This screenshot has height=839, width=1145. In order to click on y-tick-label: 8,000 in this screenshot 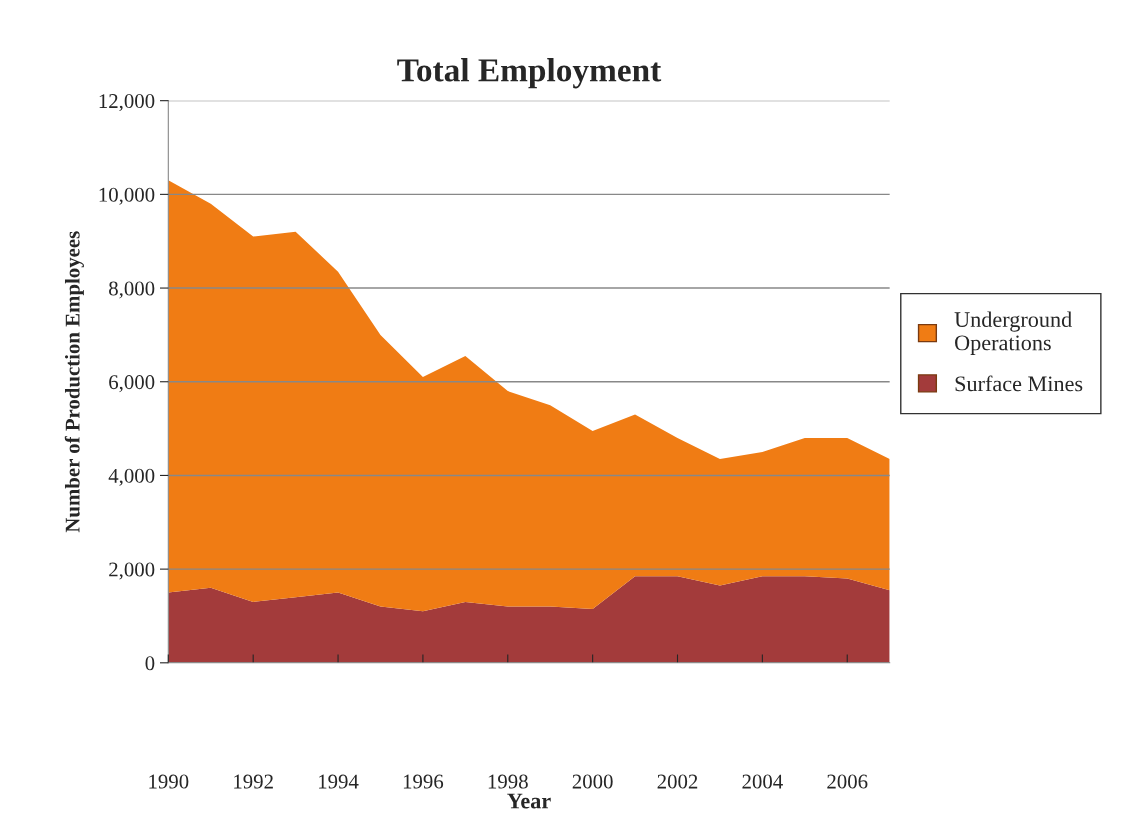, I will do `click(132, 290)`.